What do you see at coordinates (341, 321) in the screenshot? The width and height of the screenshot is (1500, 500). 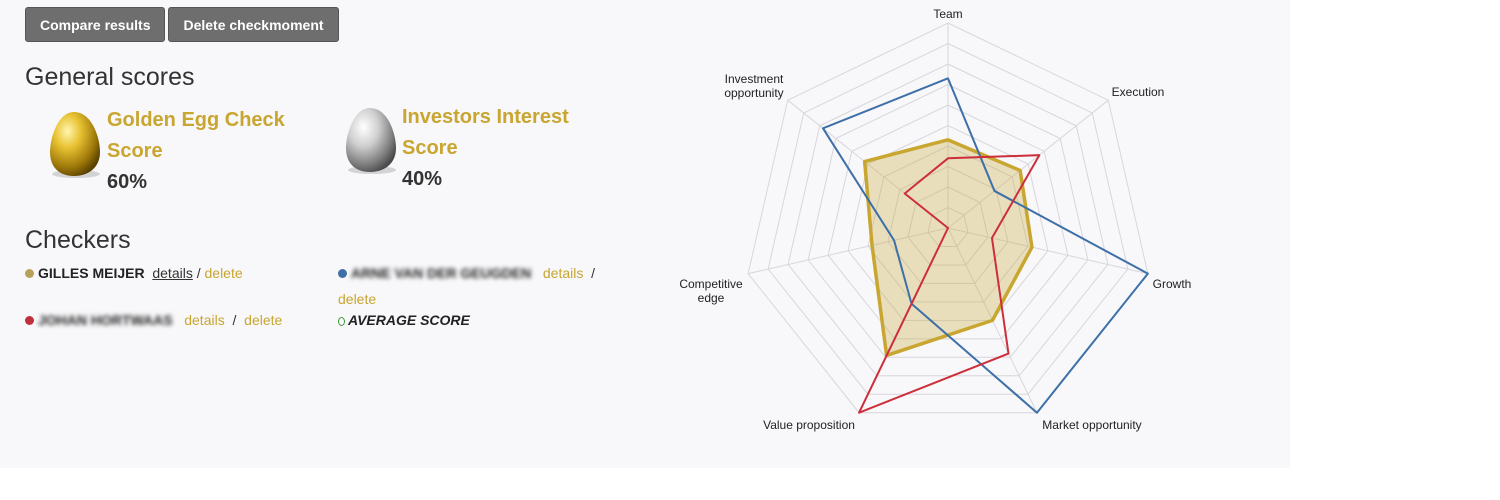 I see `average-score-marker` at bounding box center [341, 321].